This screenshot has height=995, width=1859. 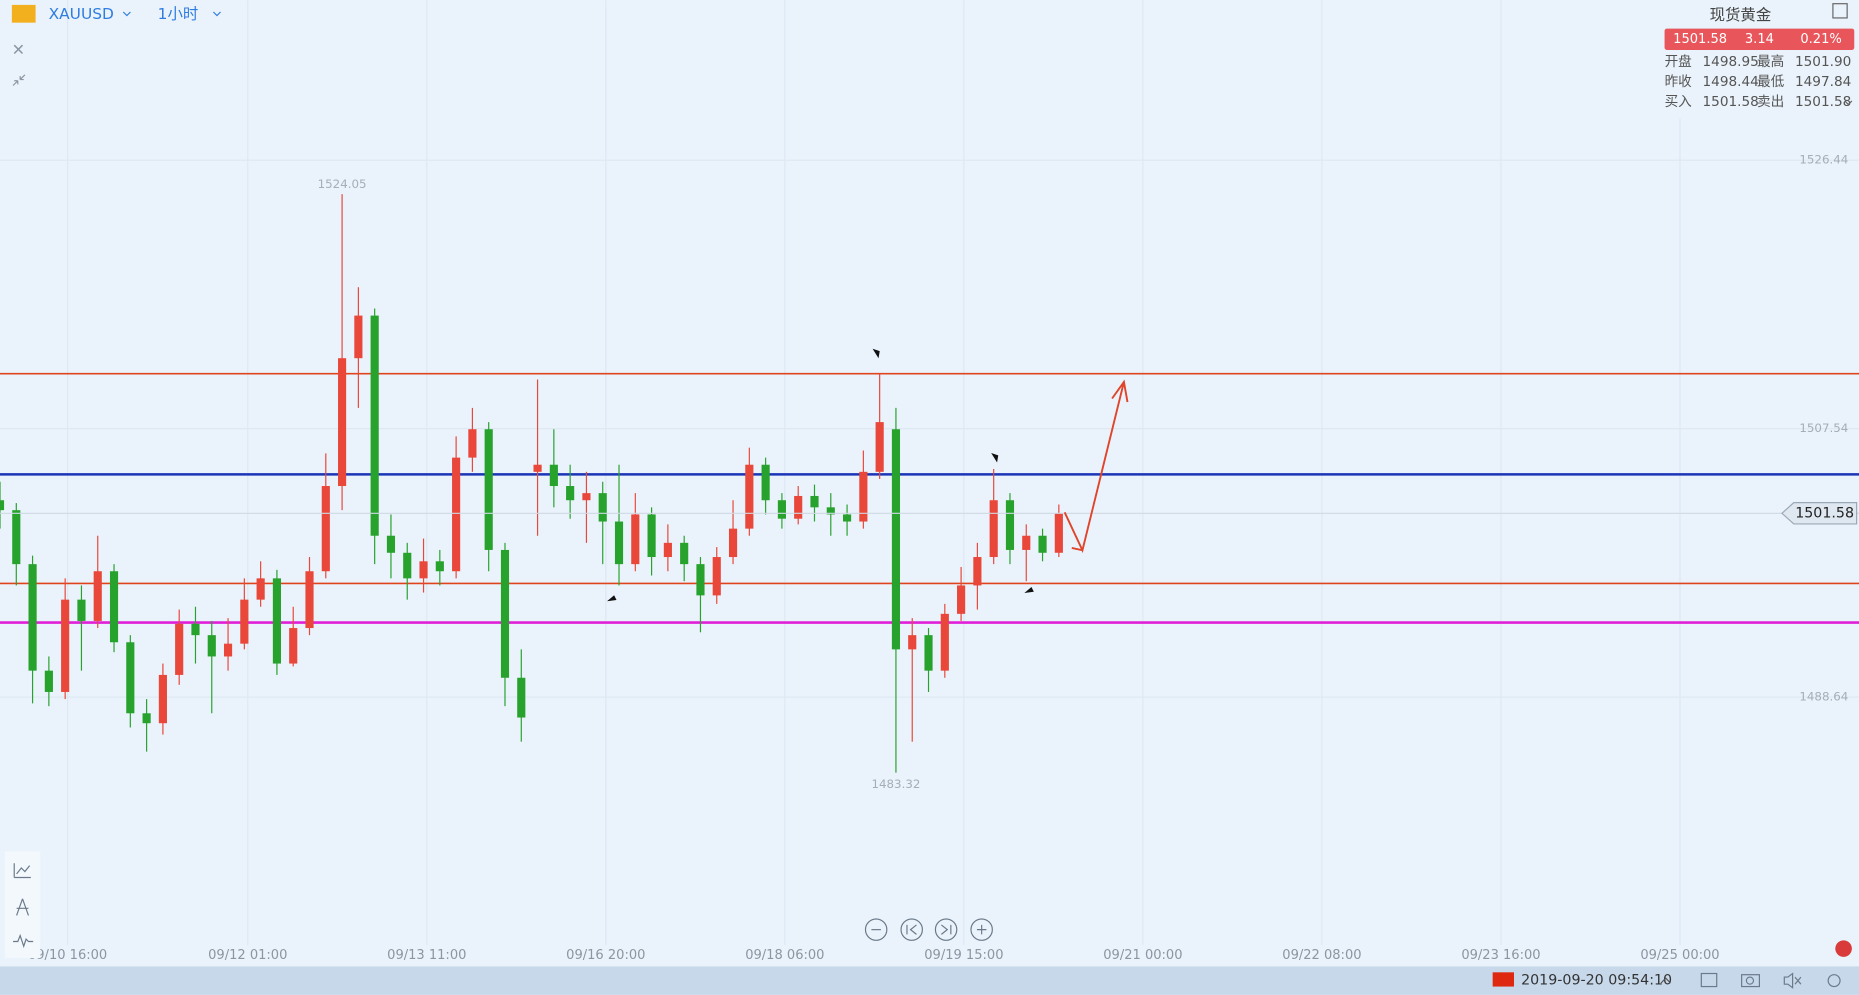 I want to click on symbol: XAUUSD, so click(x=81, y=14).